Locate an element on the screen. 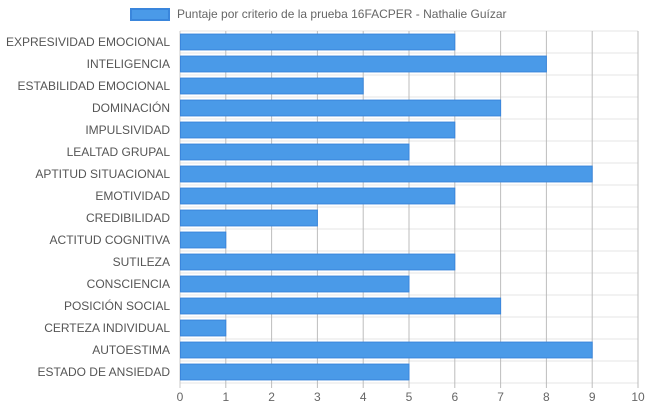 This screenshot has height=410, width=648. category-label: POSICIÓN SOCIAL is located at coordinates (117, 305).